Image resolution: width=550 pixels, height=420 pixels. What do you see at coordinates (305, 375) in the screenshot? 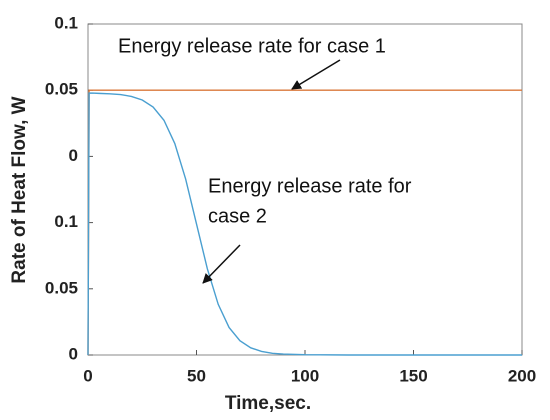
I see `x-tick-label: 100` at bounding box center [305, 375].